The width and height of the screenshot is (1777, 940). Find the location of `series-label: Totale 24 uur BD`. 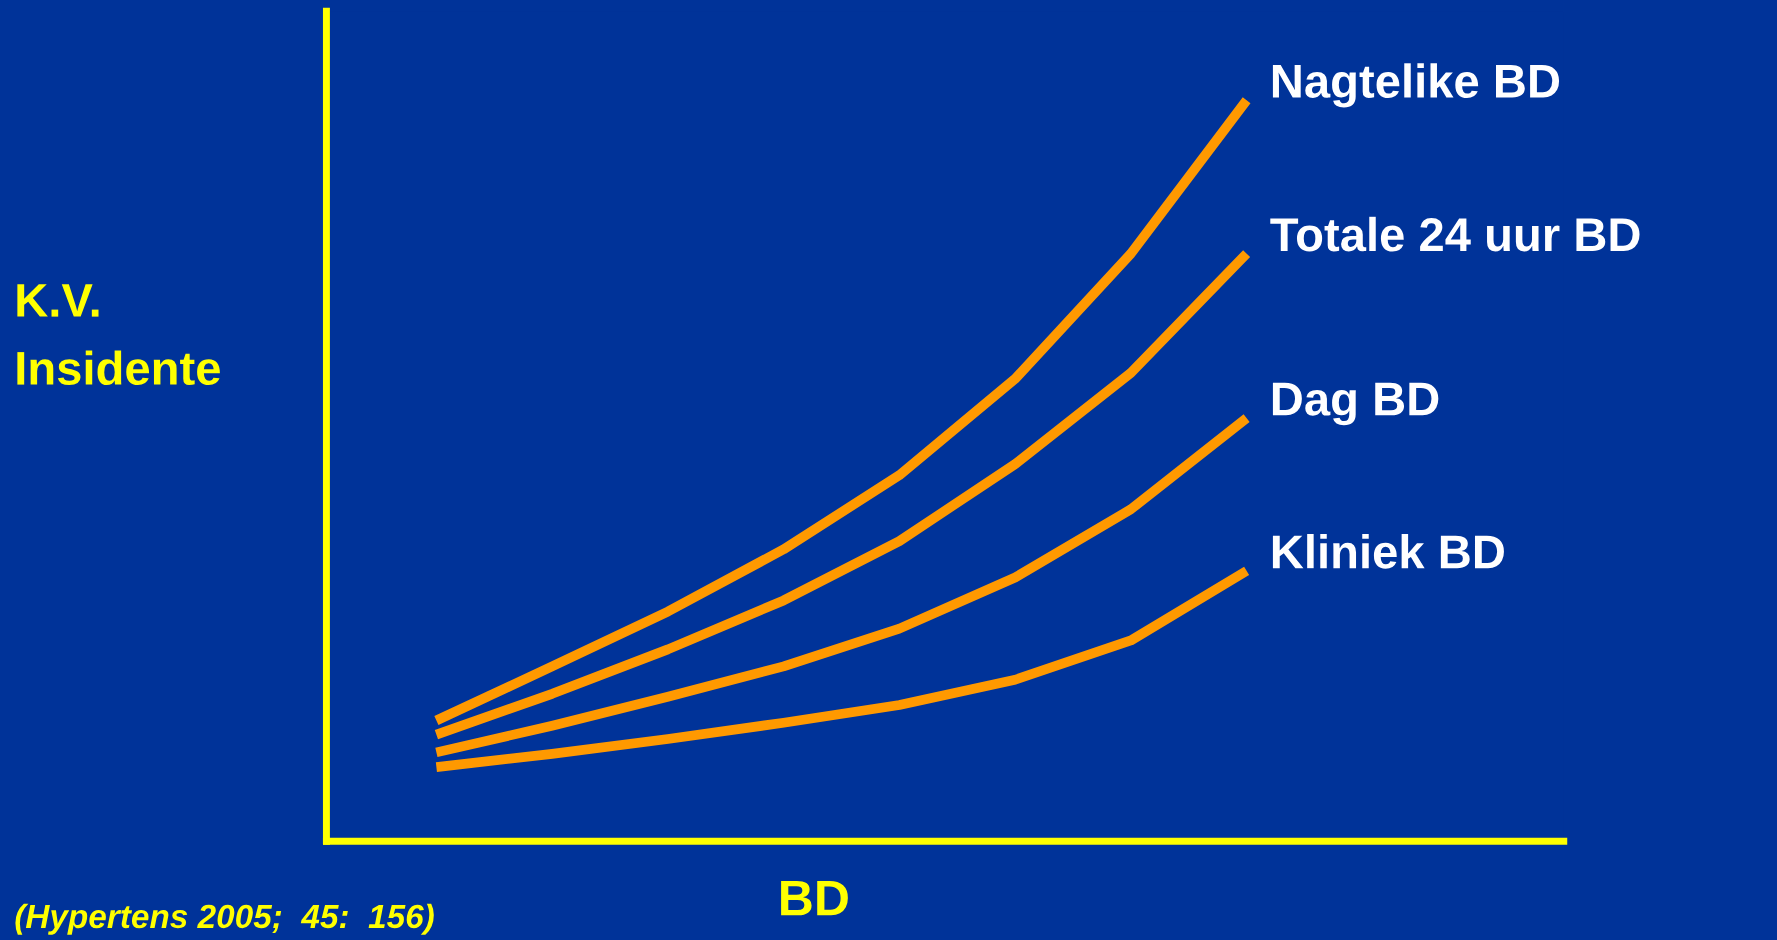

series-label: Totale 24 uur BD is located at coordinates (1455, 234).